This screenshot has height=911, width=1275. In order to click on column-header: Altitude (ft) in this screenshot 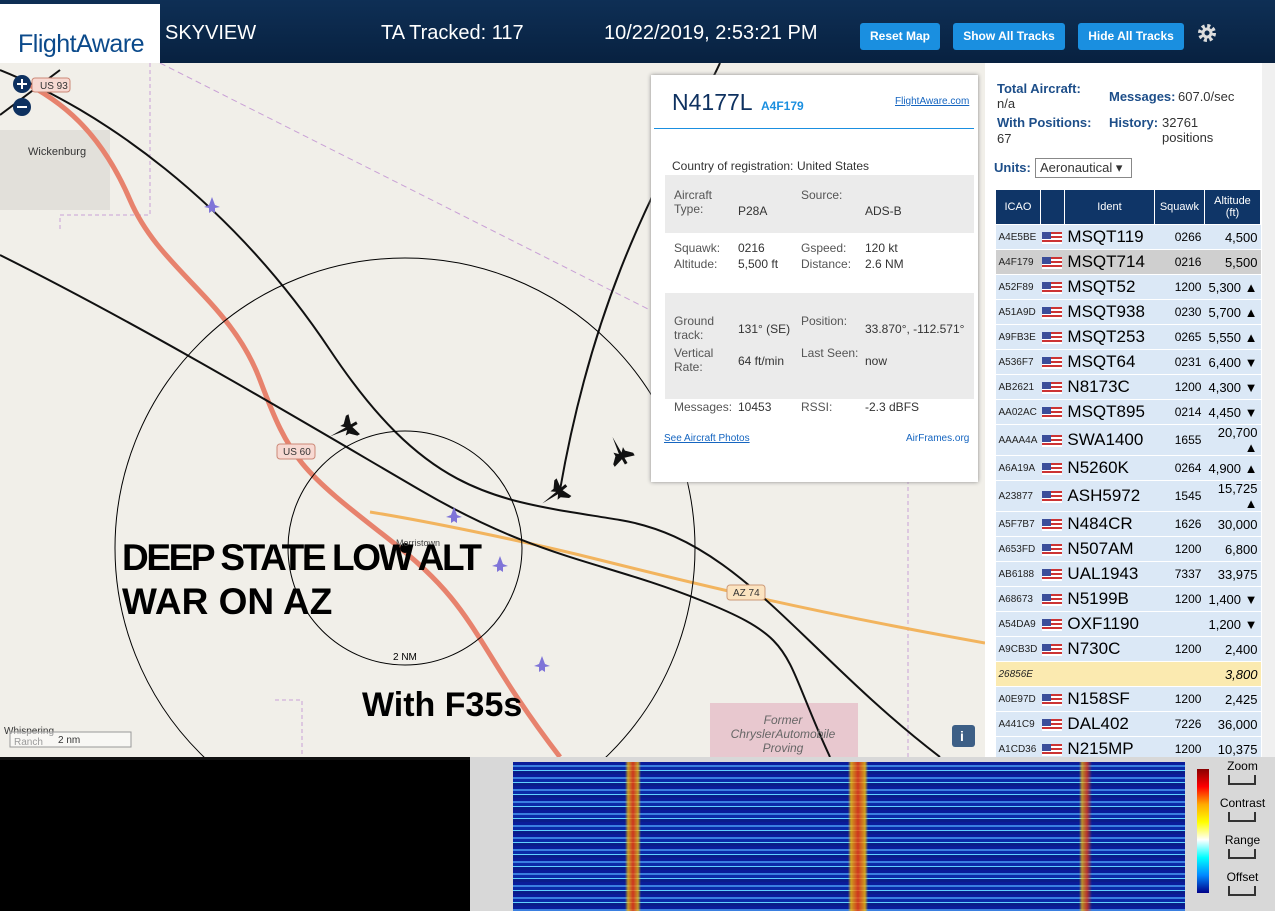, I will do `click(1232, 207)`.